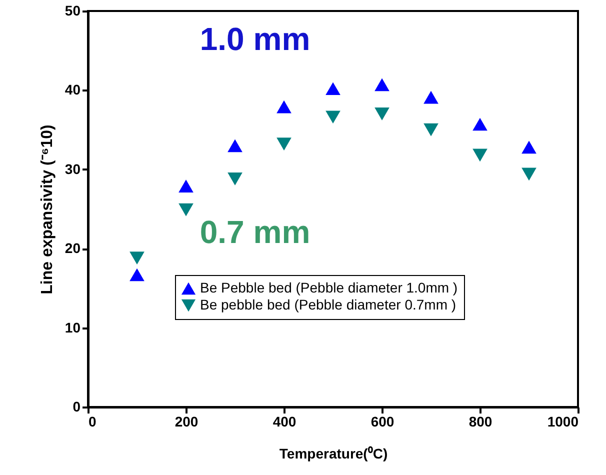 The width and height of the screenshot is (606, 475). I want to click on y-axis-title: Line expansivity (⁻⁶10), so click(47, 209).